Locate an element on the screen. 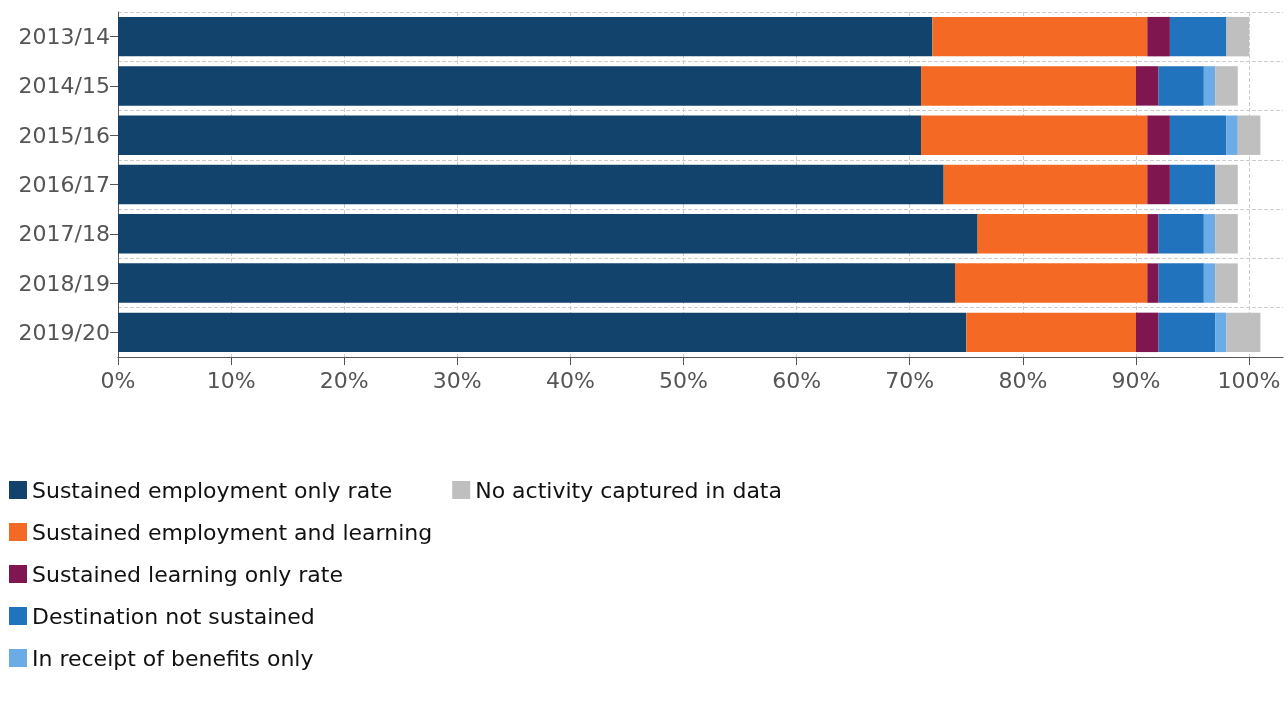 The width and height of the screenshot is (1288, 711). x-tick-label: 20% is located at coordinates (344, 380).